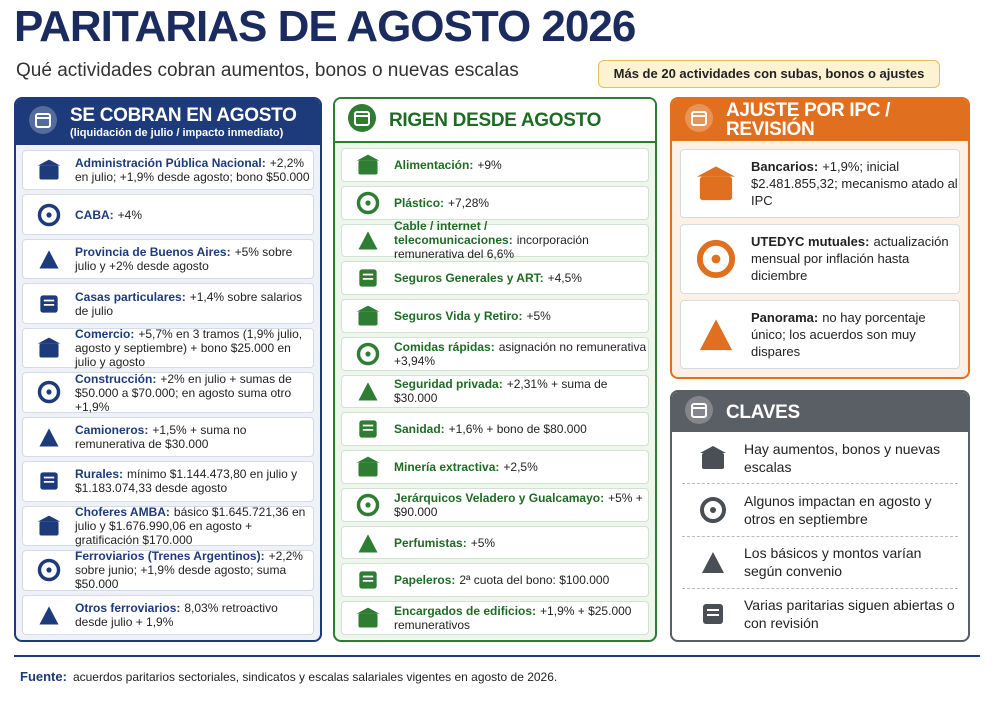 The image size is (1000, 708). What do you see at coordinates (130, 214) in the screenshot?
I see `item-detail: +4%` at bounding box center [130, 214].